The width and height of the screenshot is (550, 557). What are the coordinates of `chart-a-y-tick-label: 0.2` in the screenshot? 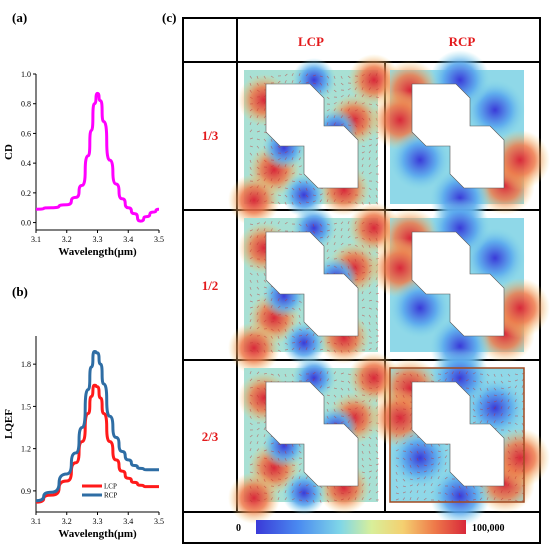 It's located at (26, 193).